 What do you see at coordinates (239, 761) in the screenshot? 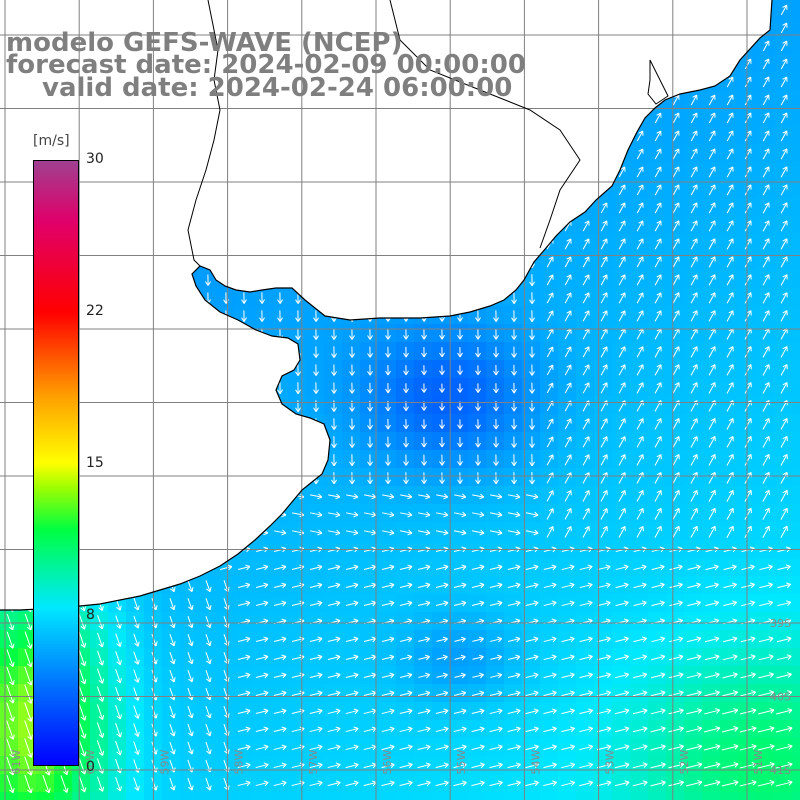
I see `longitude-label: 58W` at bounding box center [239, 761].